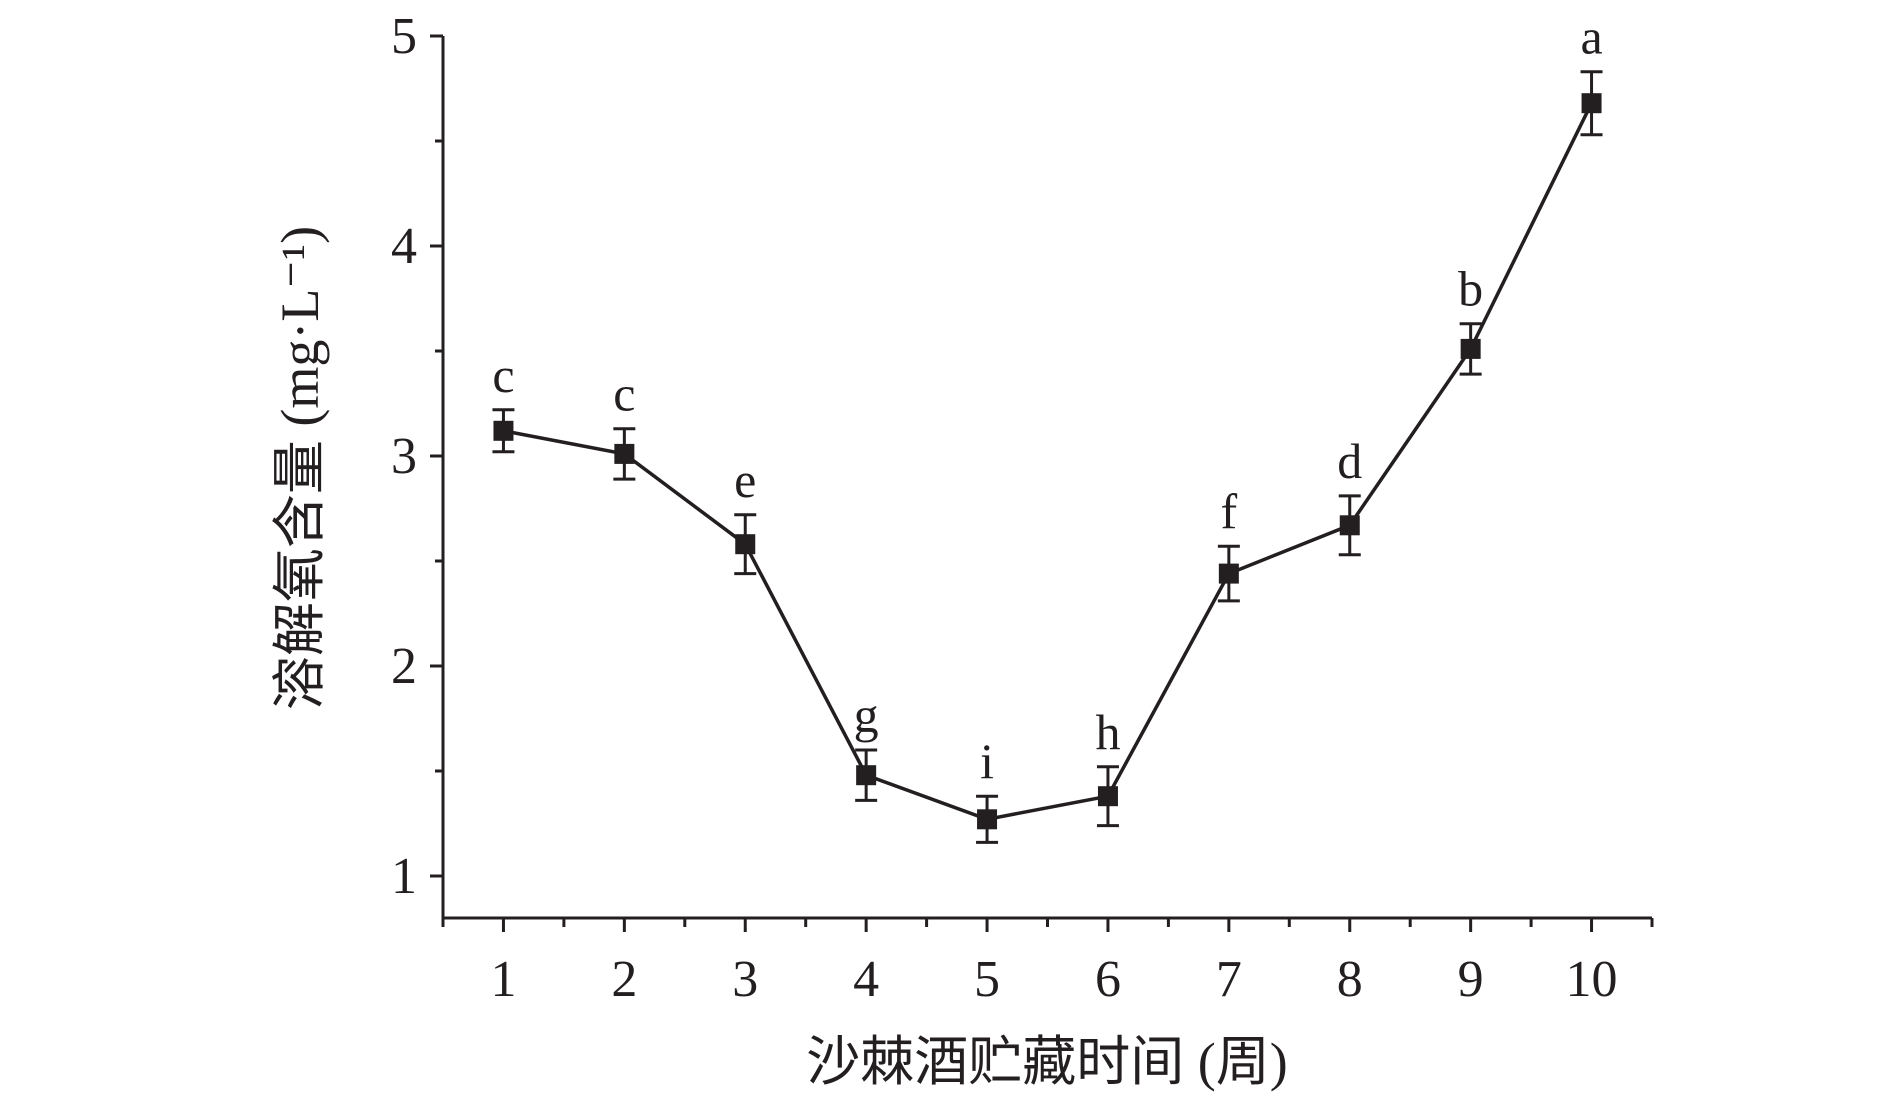 This screenshot has height=1104, width=1890. Describe the element at coordinates (404, 36) in the screenshot. I see `y-tick-label: 5` at that location.